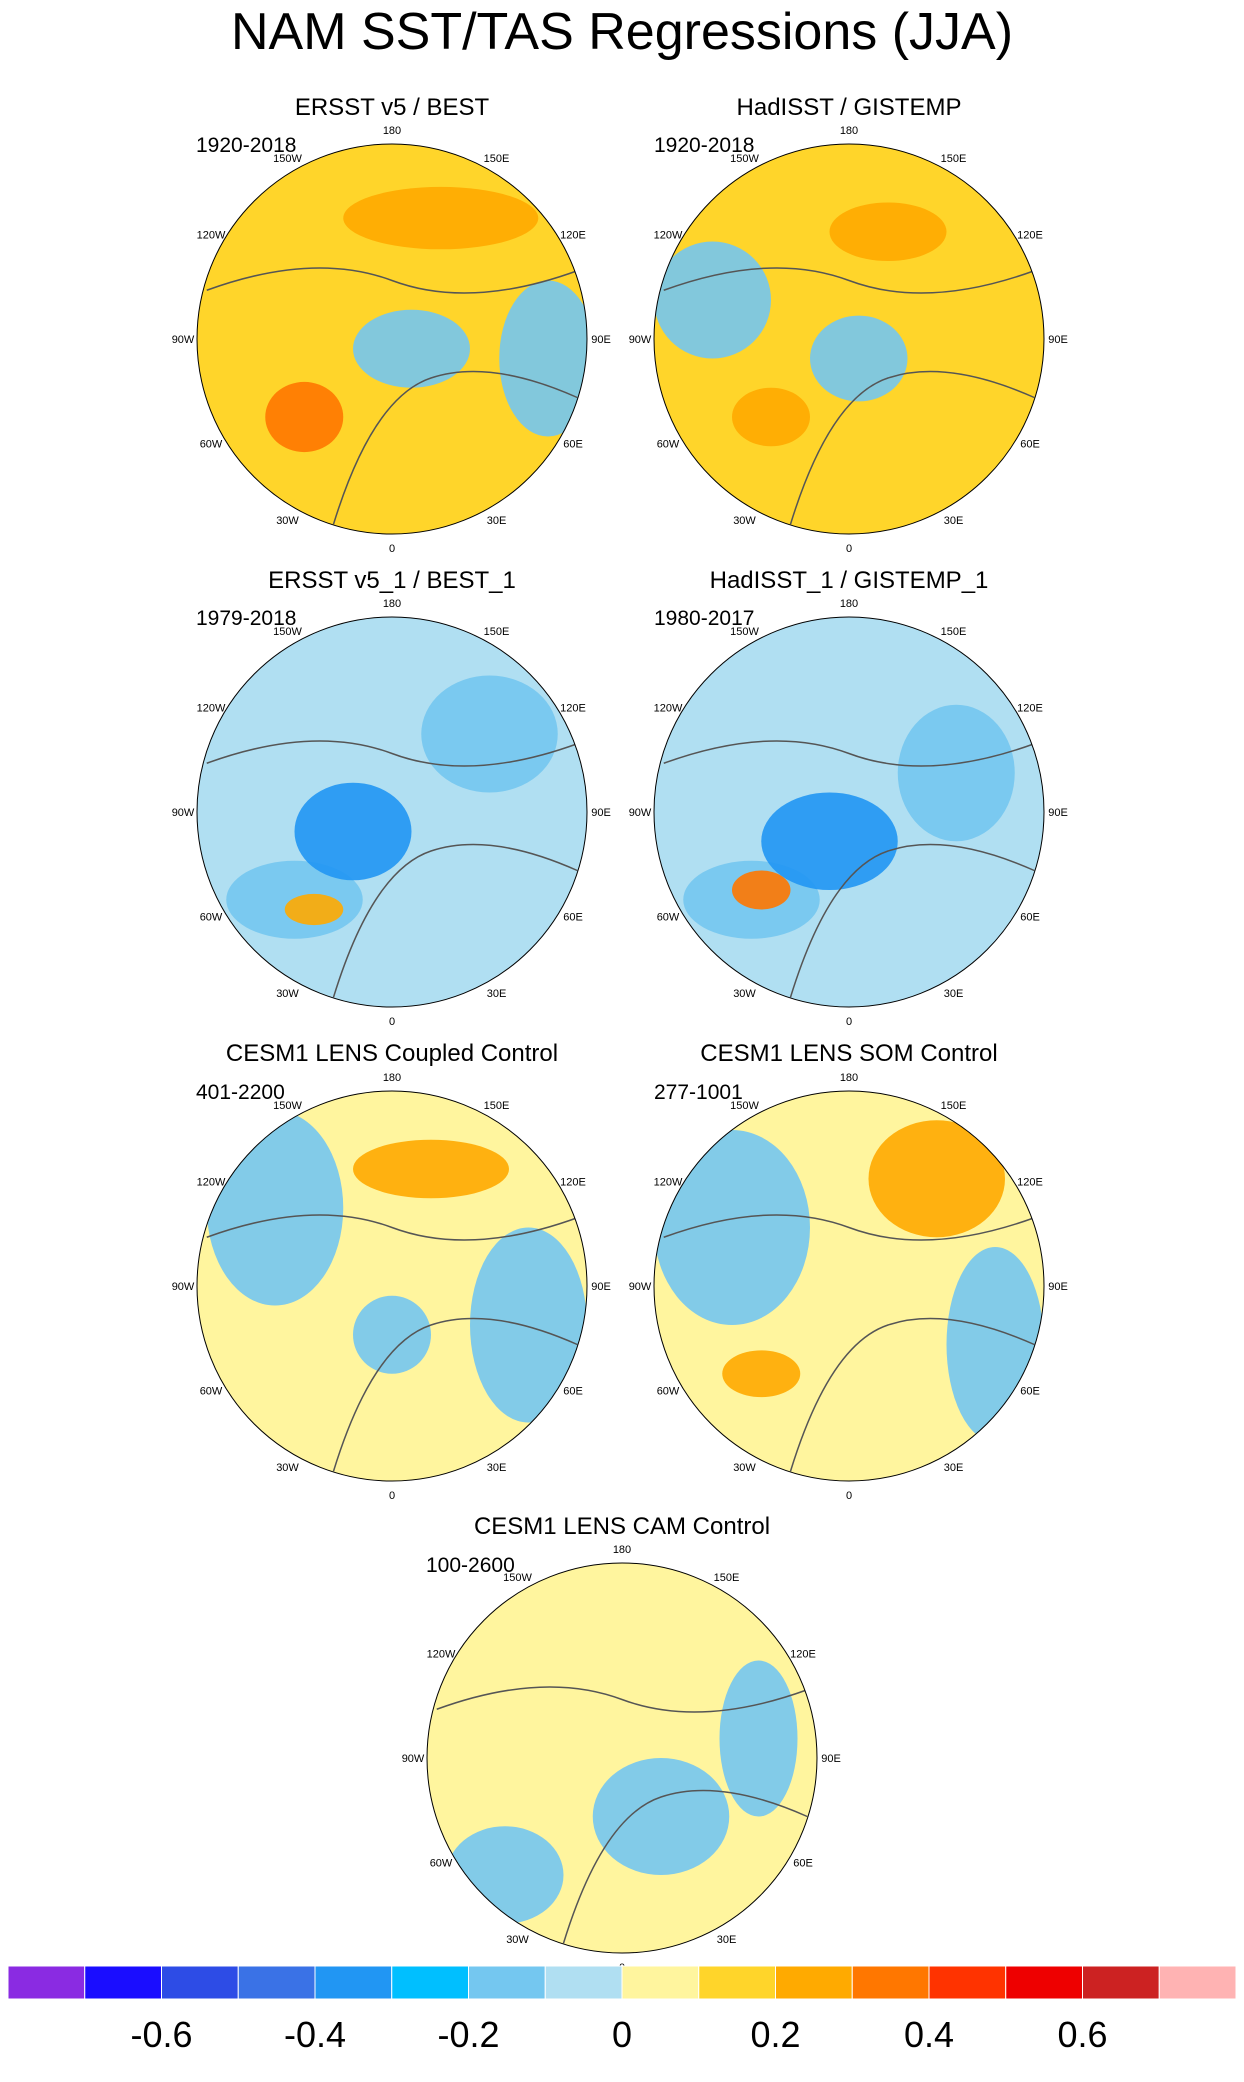 The image size is (1244, 2082). What do you see at coordinates (470, 1565) in the screenshot?
I see `panel-period: 100-2600` at bounding box center [470, 1565].